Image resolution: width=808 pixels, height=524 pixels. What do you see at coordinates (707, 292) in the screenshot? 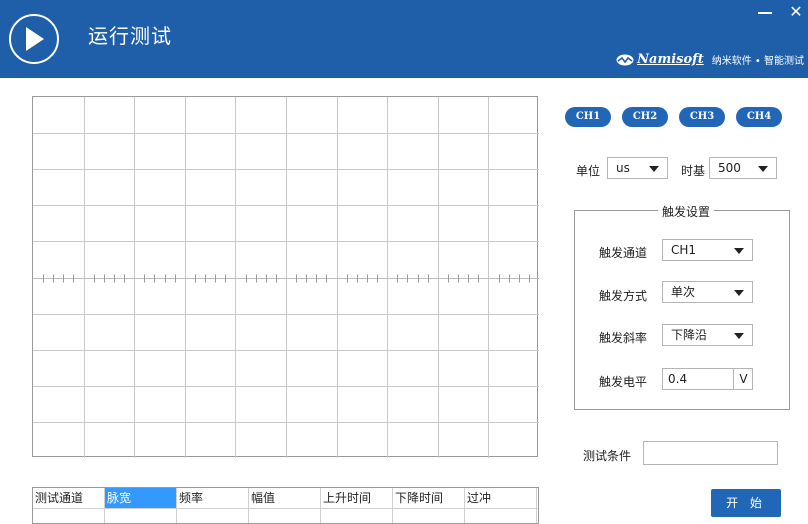
I see `trigger-mode-select: 单次` at bounding box center [707, 292].